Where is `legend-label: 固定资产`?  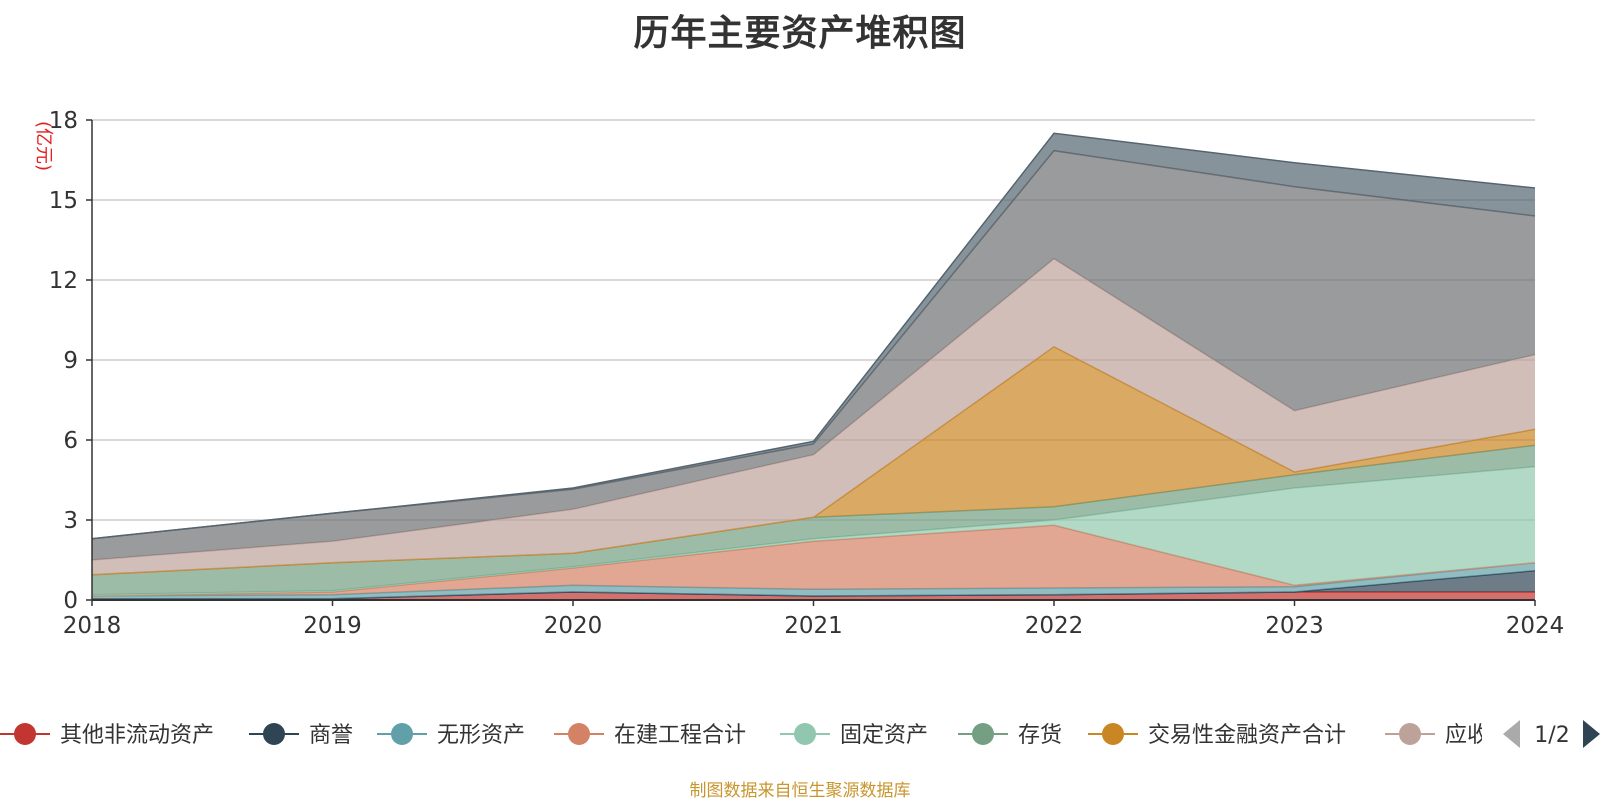
legend-label: 固定资产 is located at coordinates (884, 735).